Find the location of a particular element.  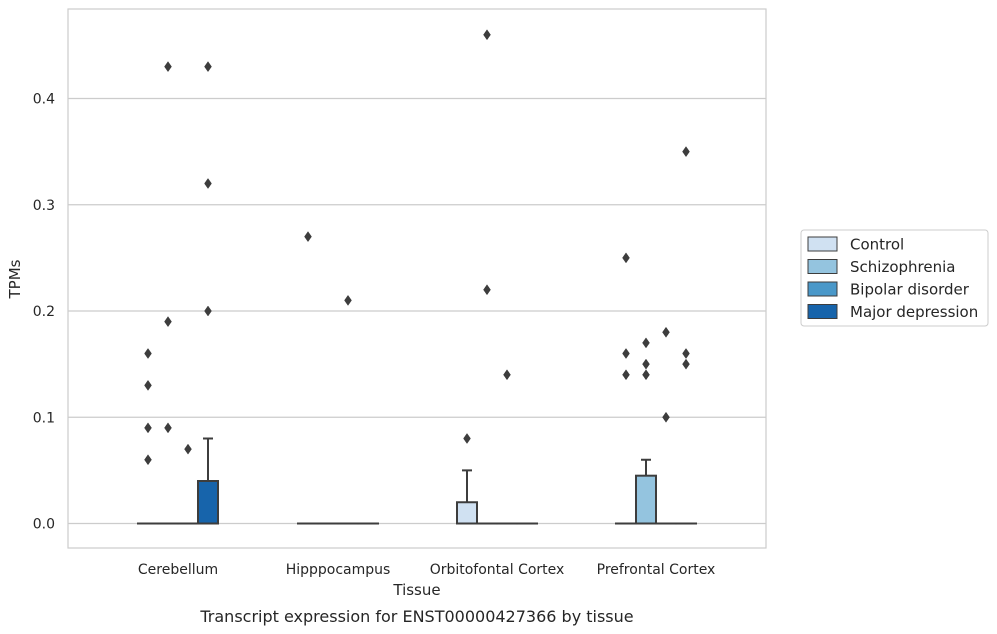

y-tick-label: 0.3 is located at coordinates (44, 206).